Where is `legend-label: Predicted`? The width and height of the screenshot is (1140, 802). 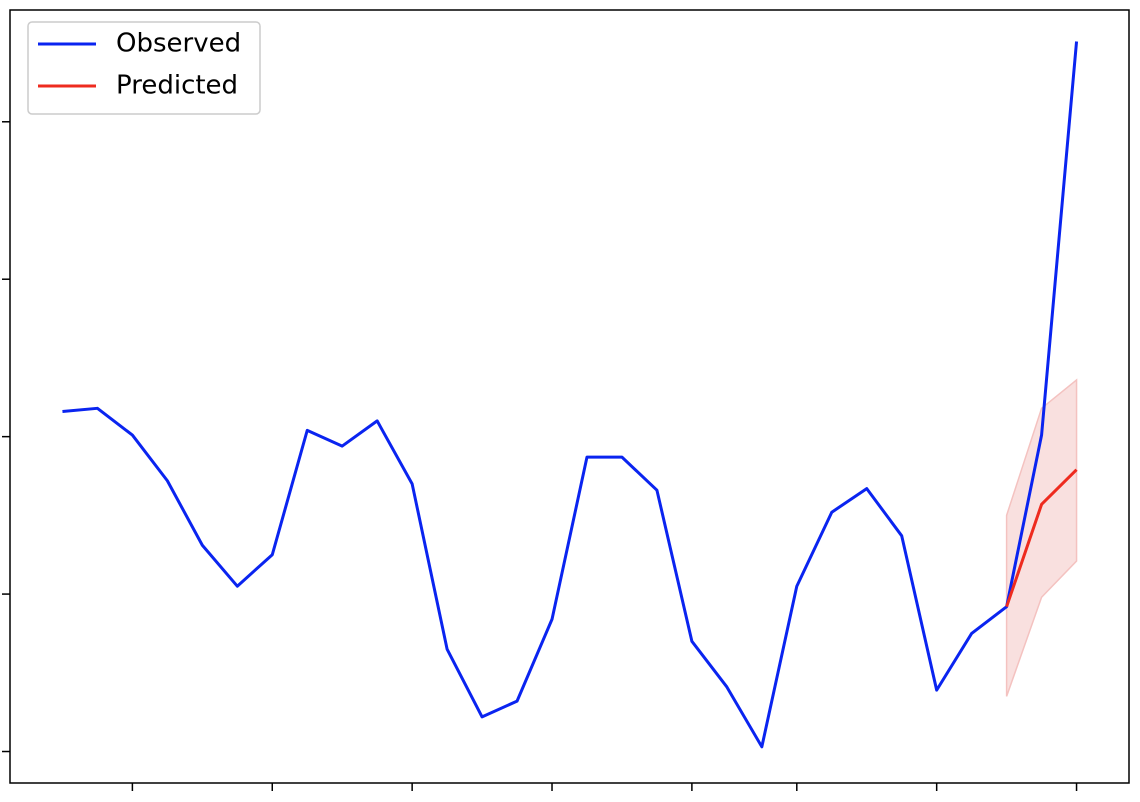
legend-label: Predicted is located at coordinates (177, 86).